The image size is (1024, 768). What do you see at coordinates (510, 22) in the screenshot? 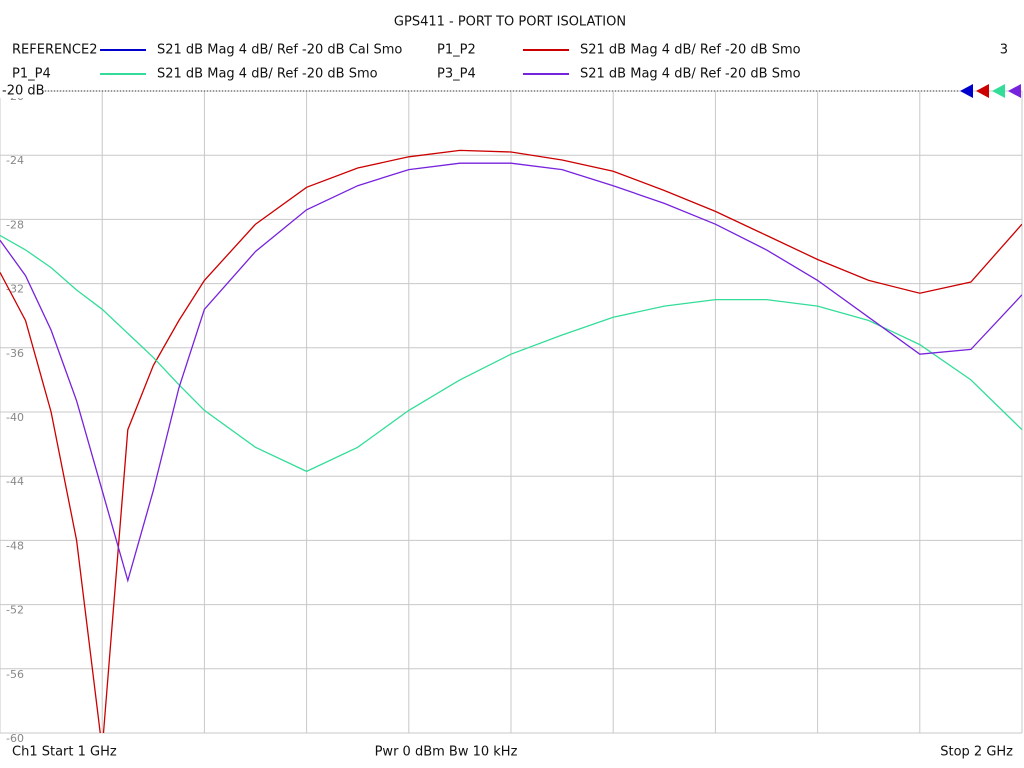
I see `chart-title: GPS411 - PORT TO PORT ISOLATION` at bounding box center [510, 22].